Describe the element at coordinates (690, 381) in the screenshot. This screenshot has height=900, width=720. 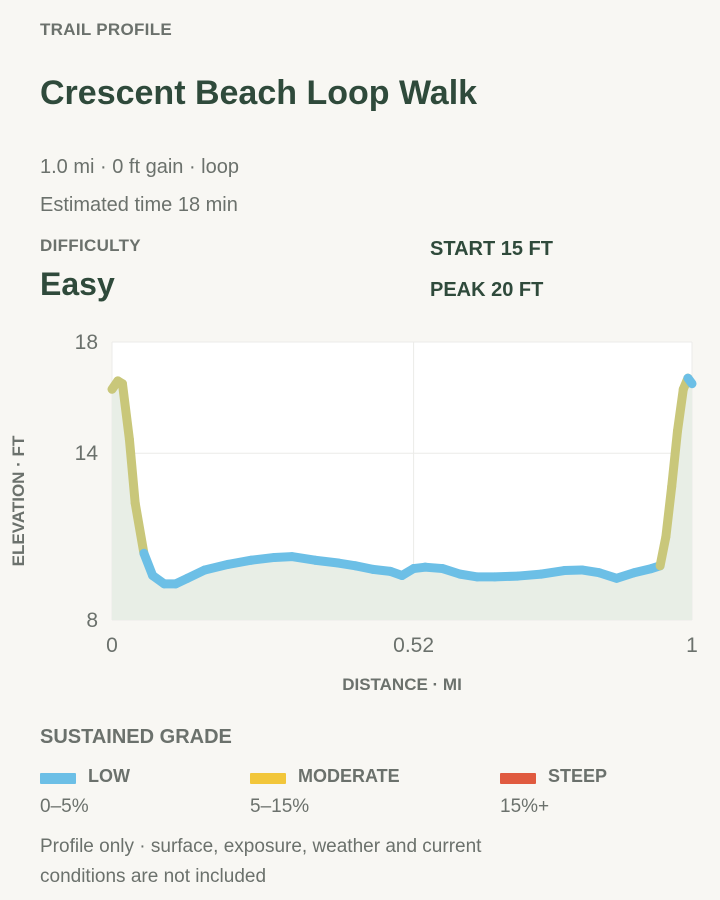
I see `elevation-segment-low` at that location.